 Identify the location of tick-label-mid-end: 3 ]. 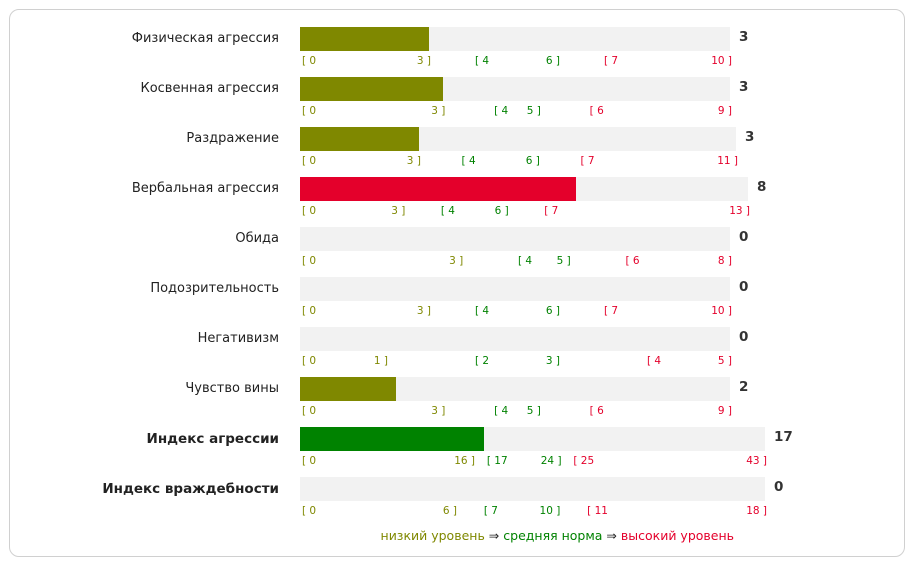
(552, 361).